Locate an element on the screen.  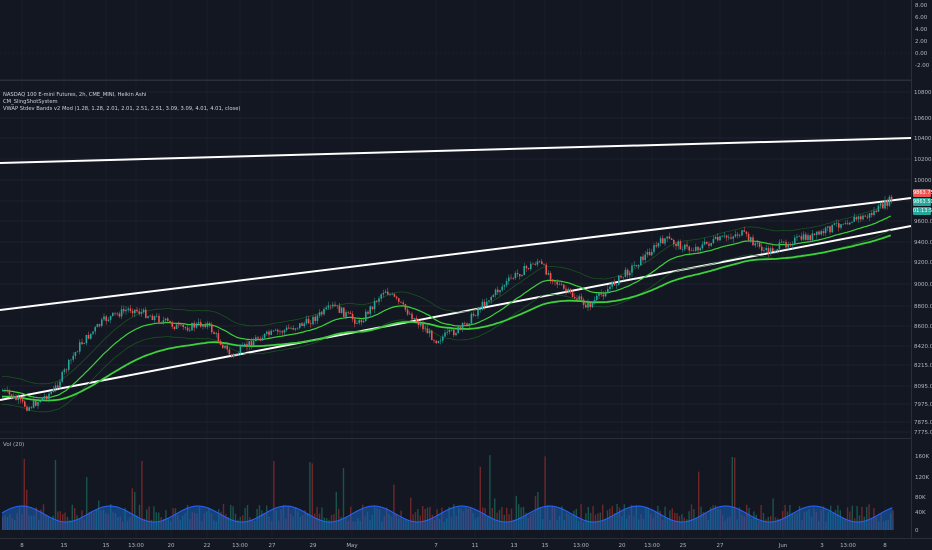
price-tick-label: 8800.00 is located at coordinates (923, 307).